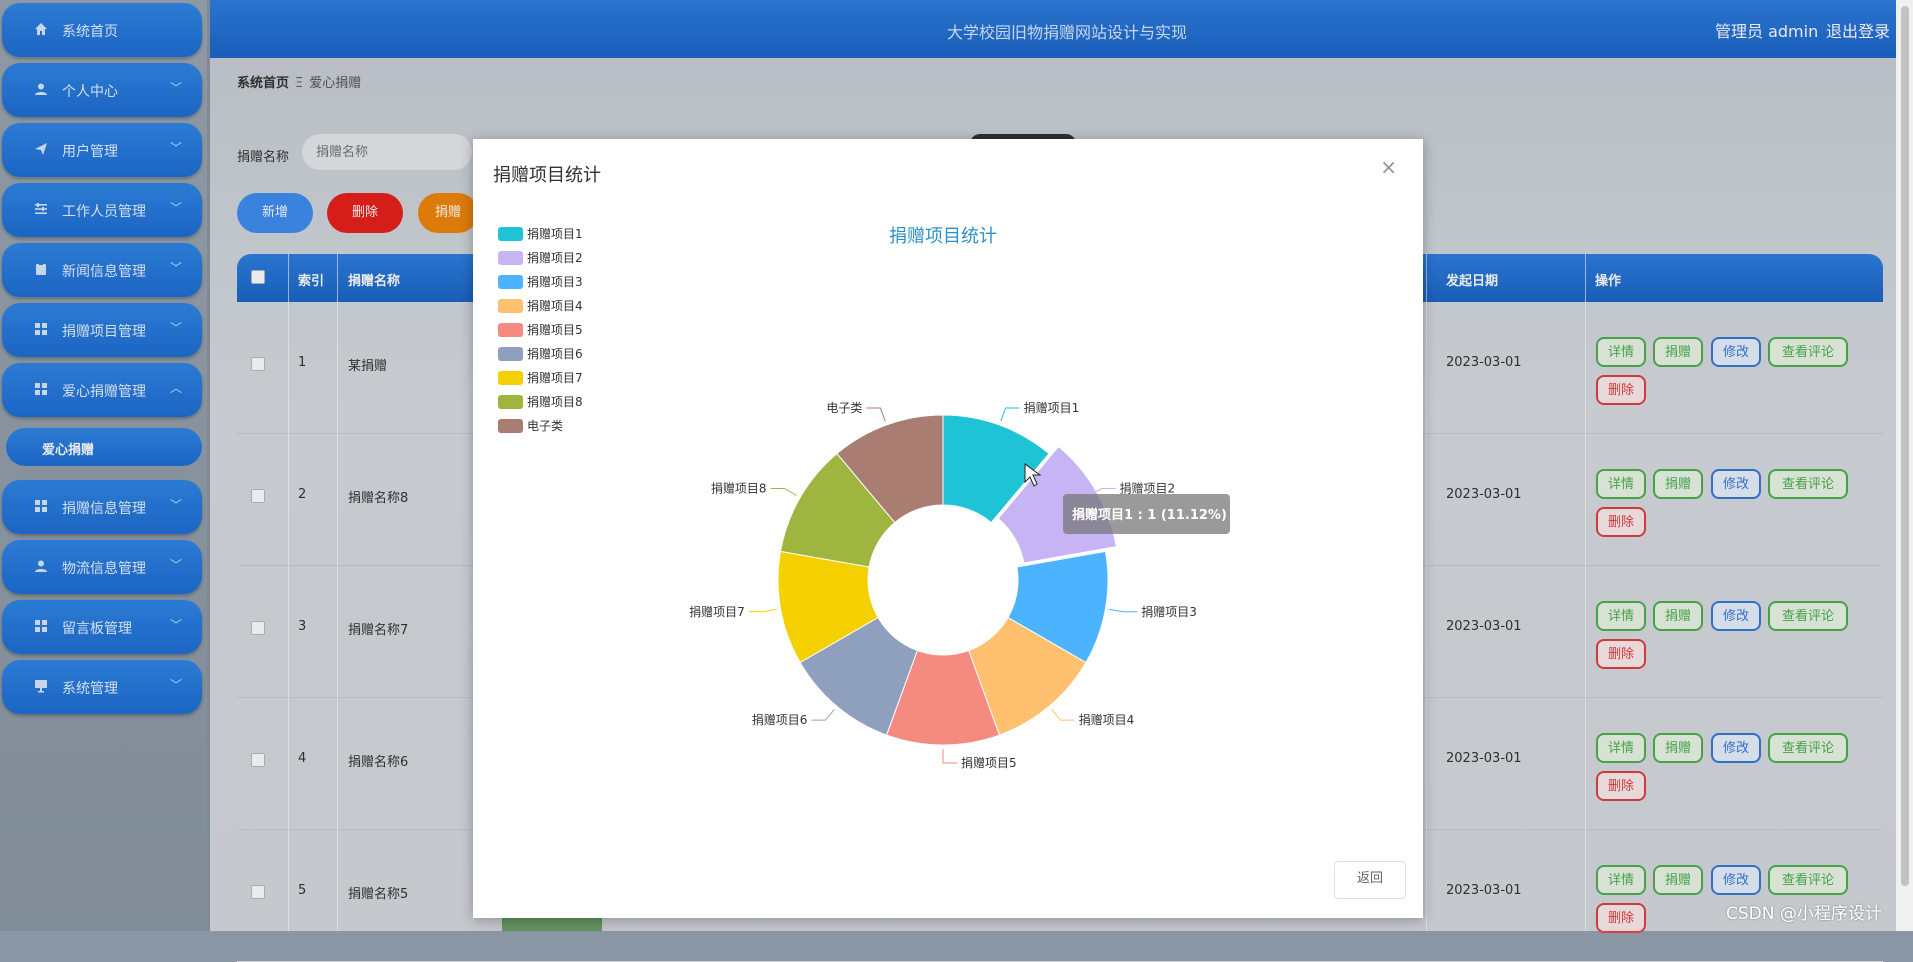  Describe the element at coordinates (555, 378) in the screenshot. I see `legend-label: 捐赠项目7` at that location.